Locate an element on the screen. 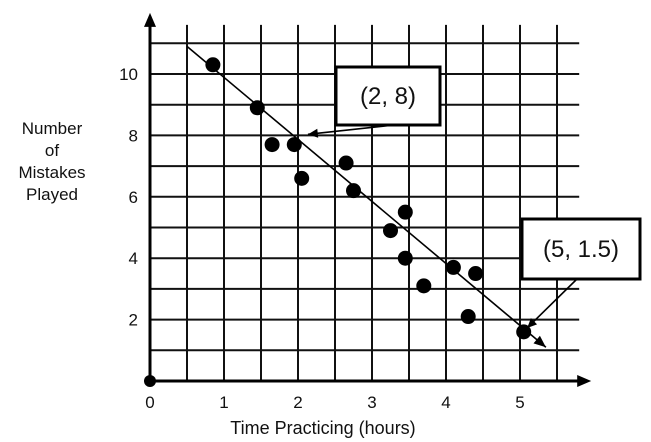 This screenshot has width=651, height=442. y-tick-label: 10 is located at coordinates (128, 74).